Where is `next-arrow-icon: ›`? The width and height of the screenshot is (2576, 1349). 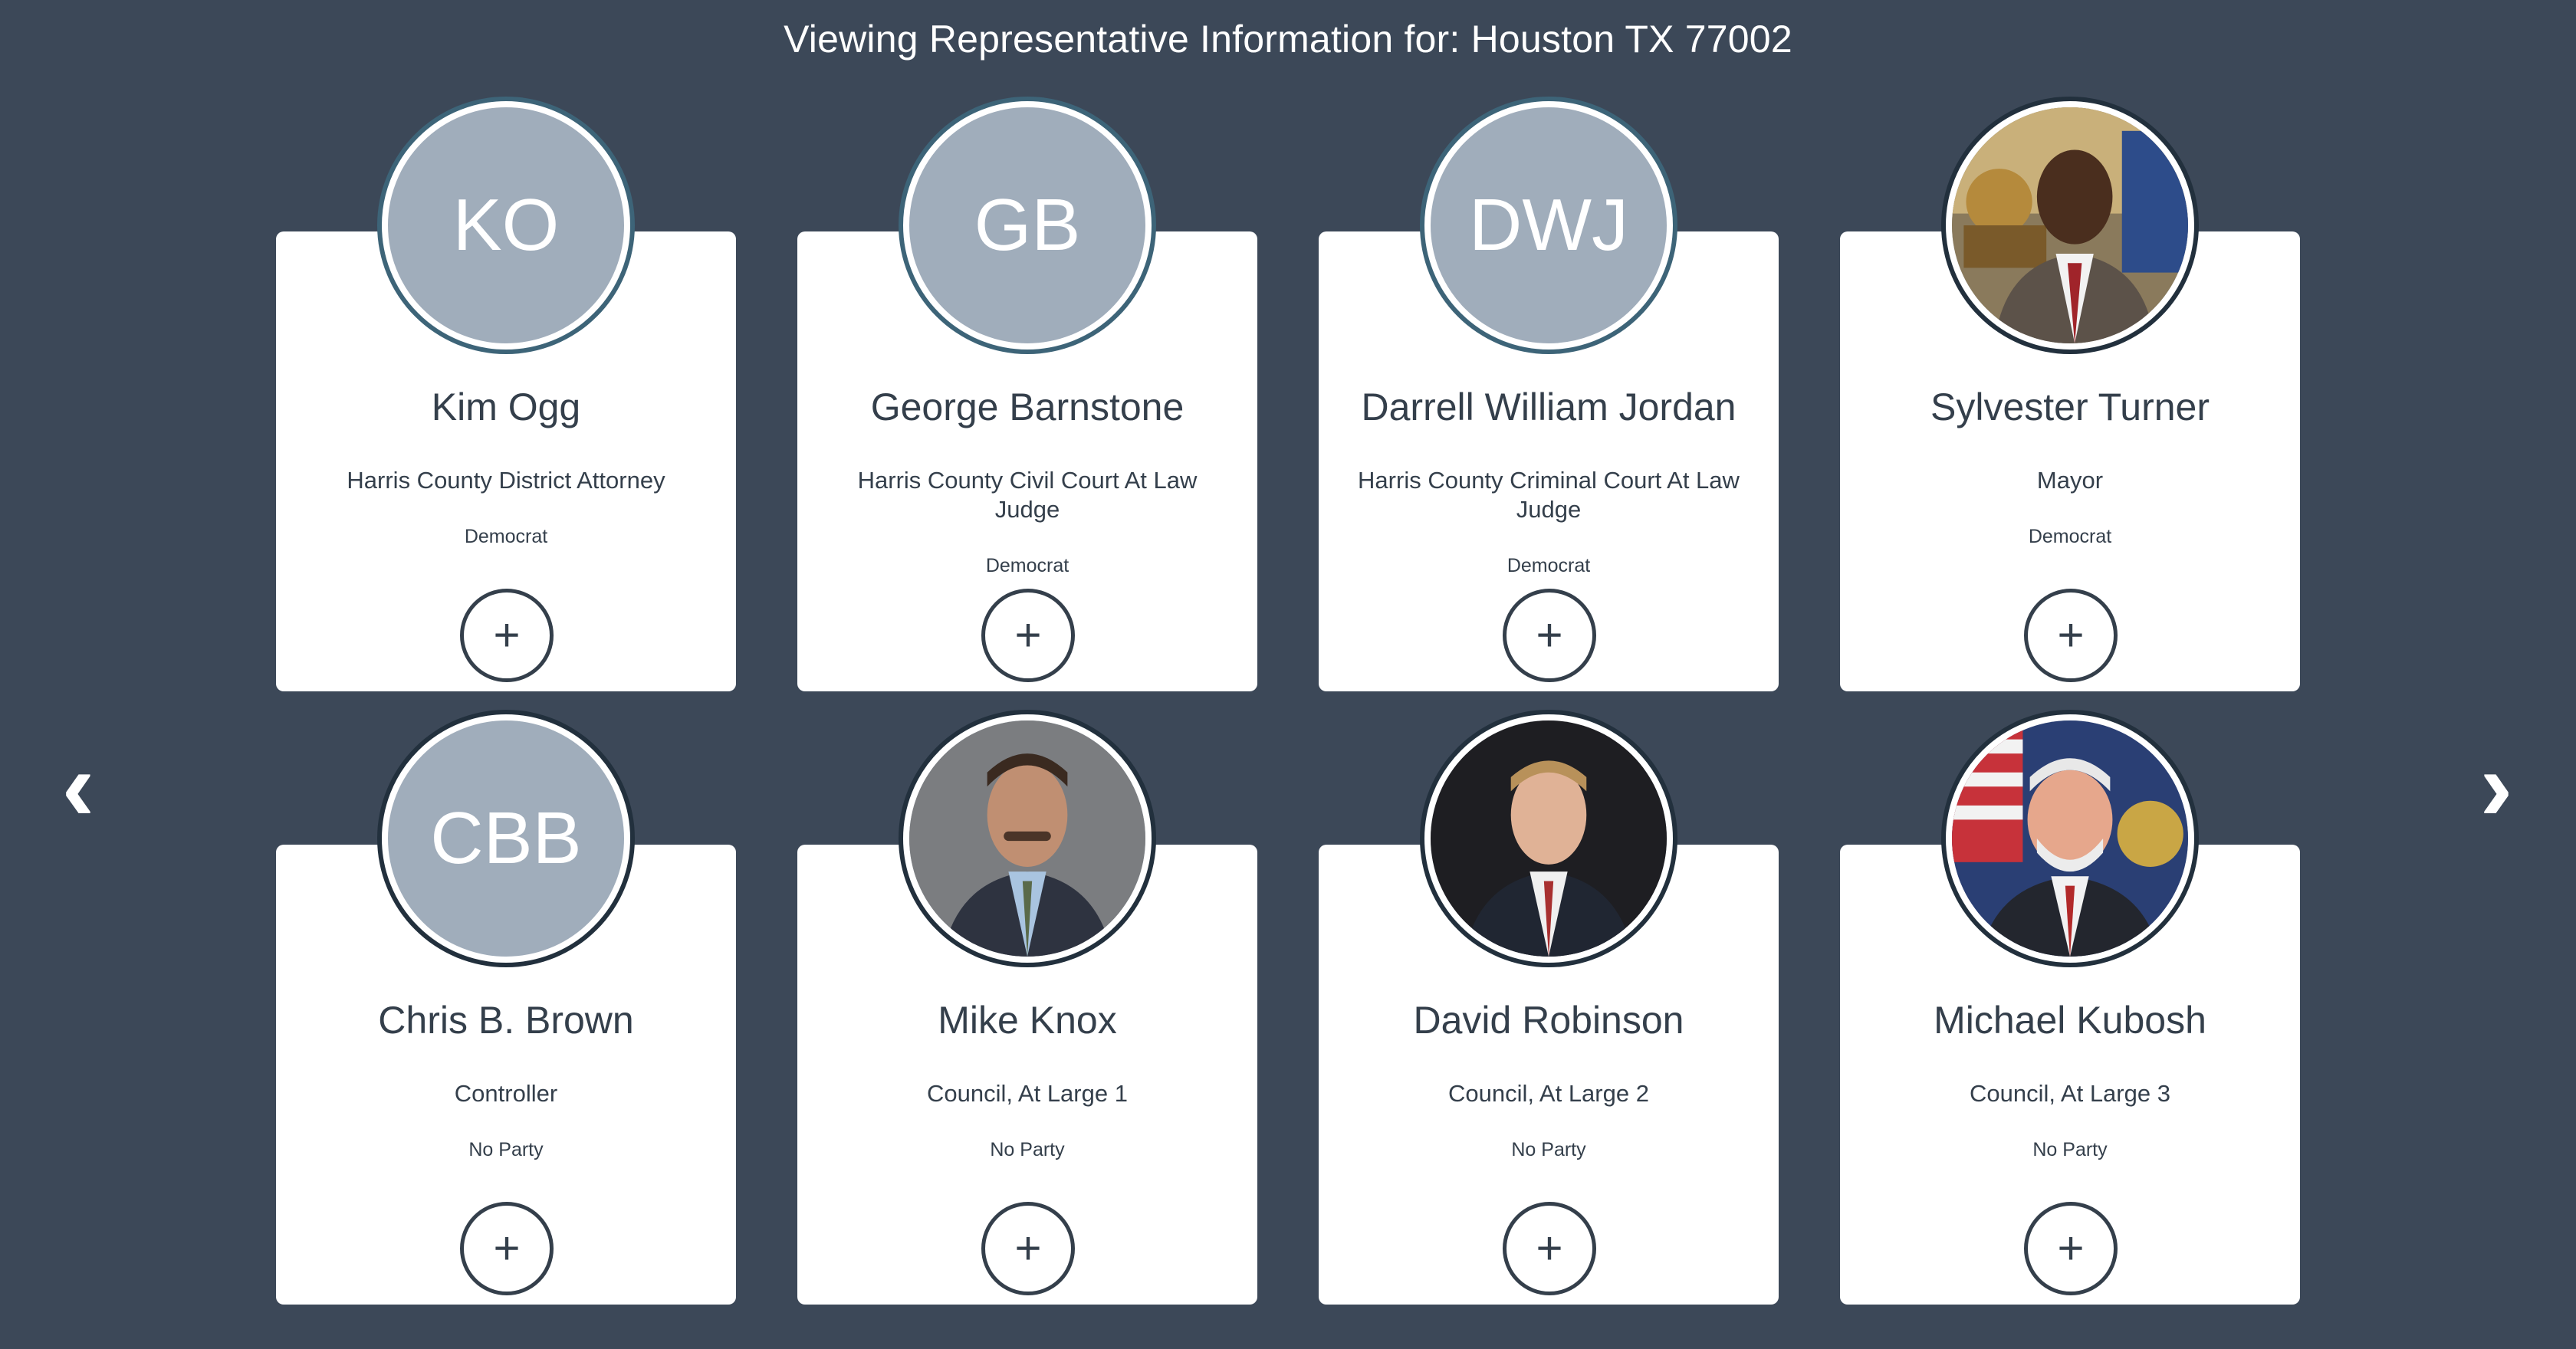 next-arrow-icon: › is located at coordinates (2496, 786).